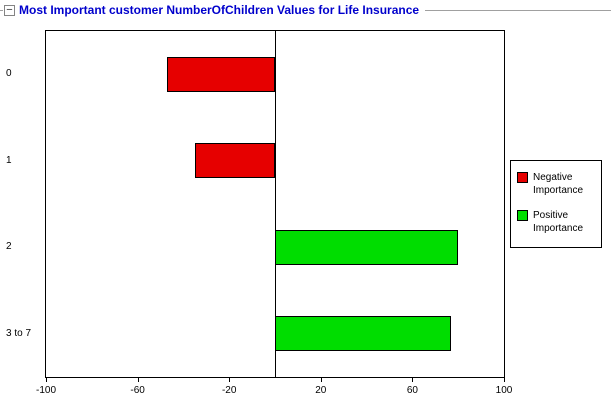 The height and width of the screenshot is (408, 611). What do you see at coordinates (137, 390) in the screenshot?
I see `x-axis-label: -60` at bounding box center [137, 390].